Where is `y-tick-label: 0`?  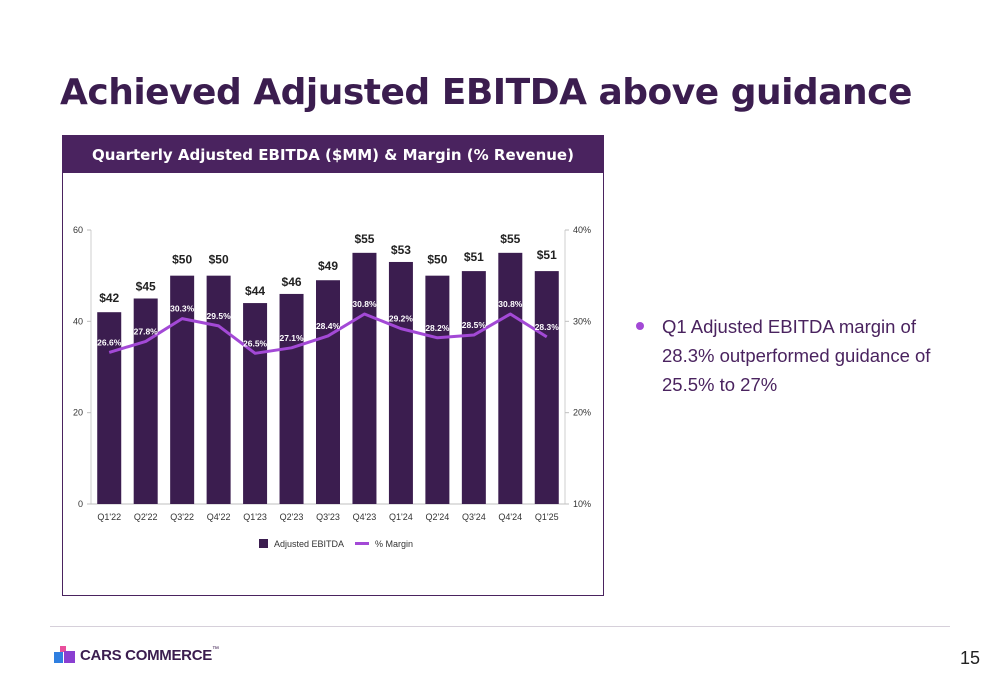
y-tick-label: 0 is located at coordinates (80, 504).